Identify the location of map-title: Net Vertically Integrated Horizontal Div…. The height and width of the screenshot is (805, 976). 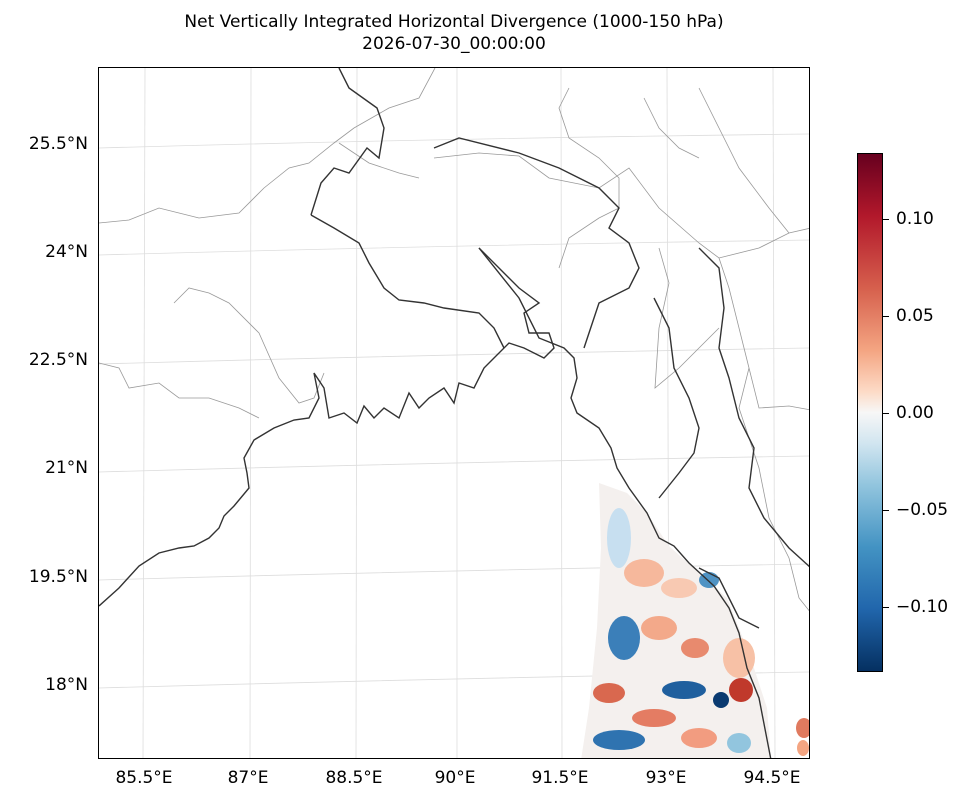
(454, 22).